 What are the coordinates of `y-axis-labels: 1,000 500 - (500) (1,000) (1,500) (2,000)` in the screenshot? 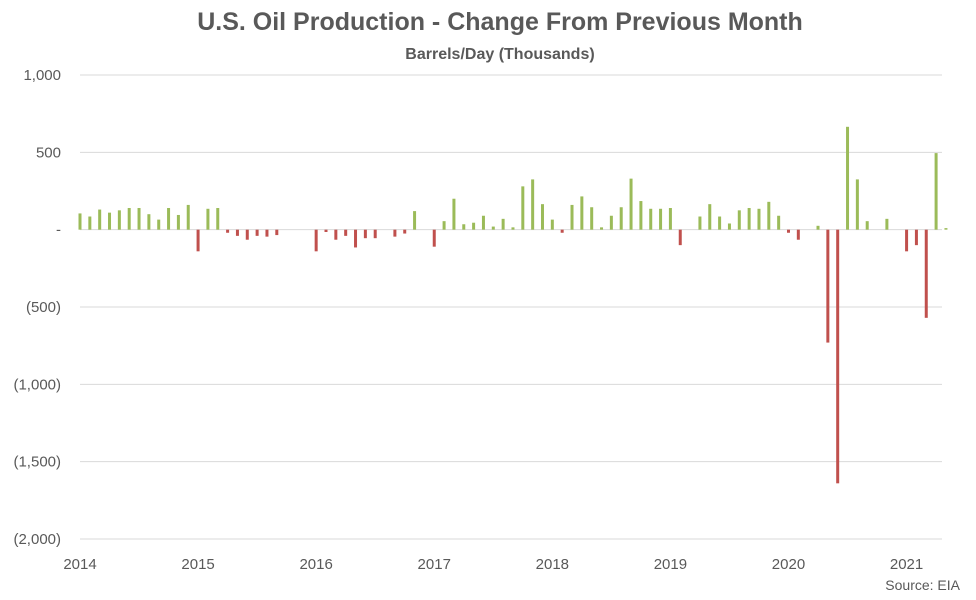 It's located at (37, 307).